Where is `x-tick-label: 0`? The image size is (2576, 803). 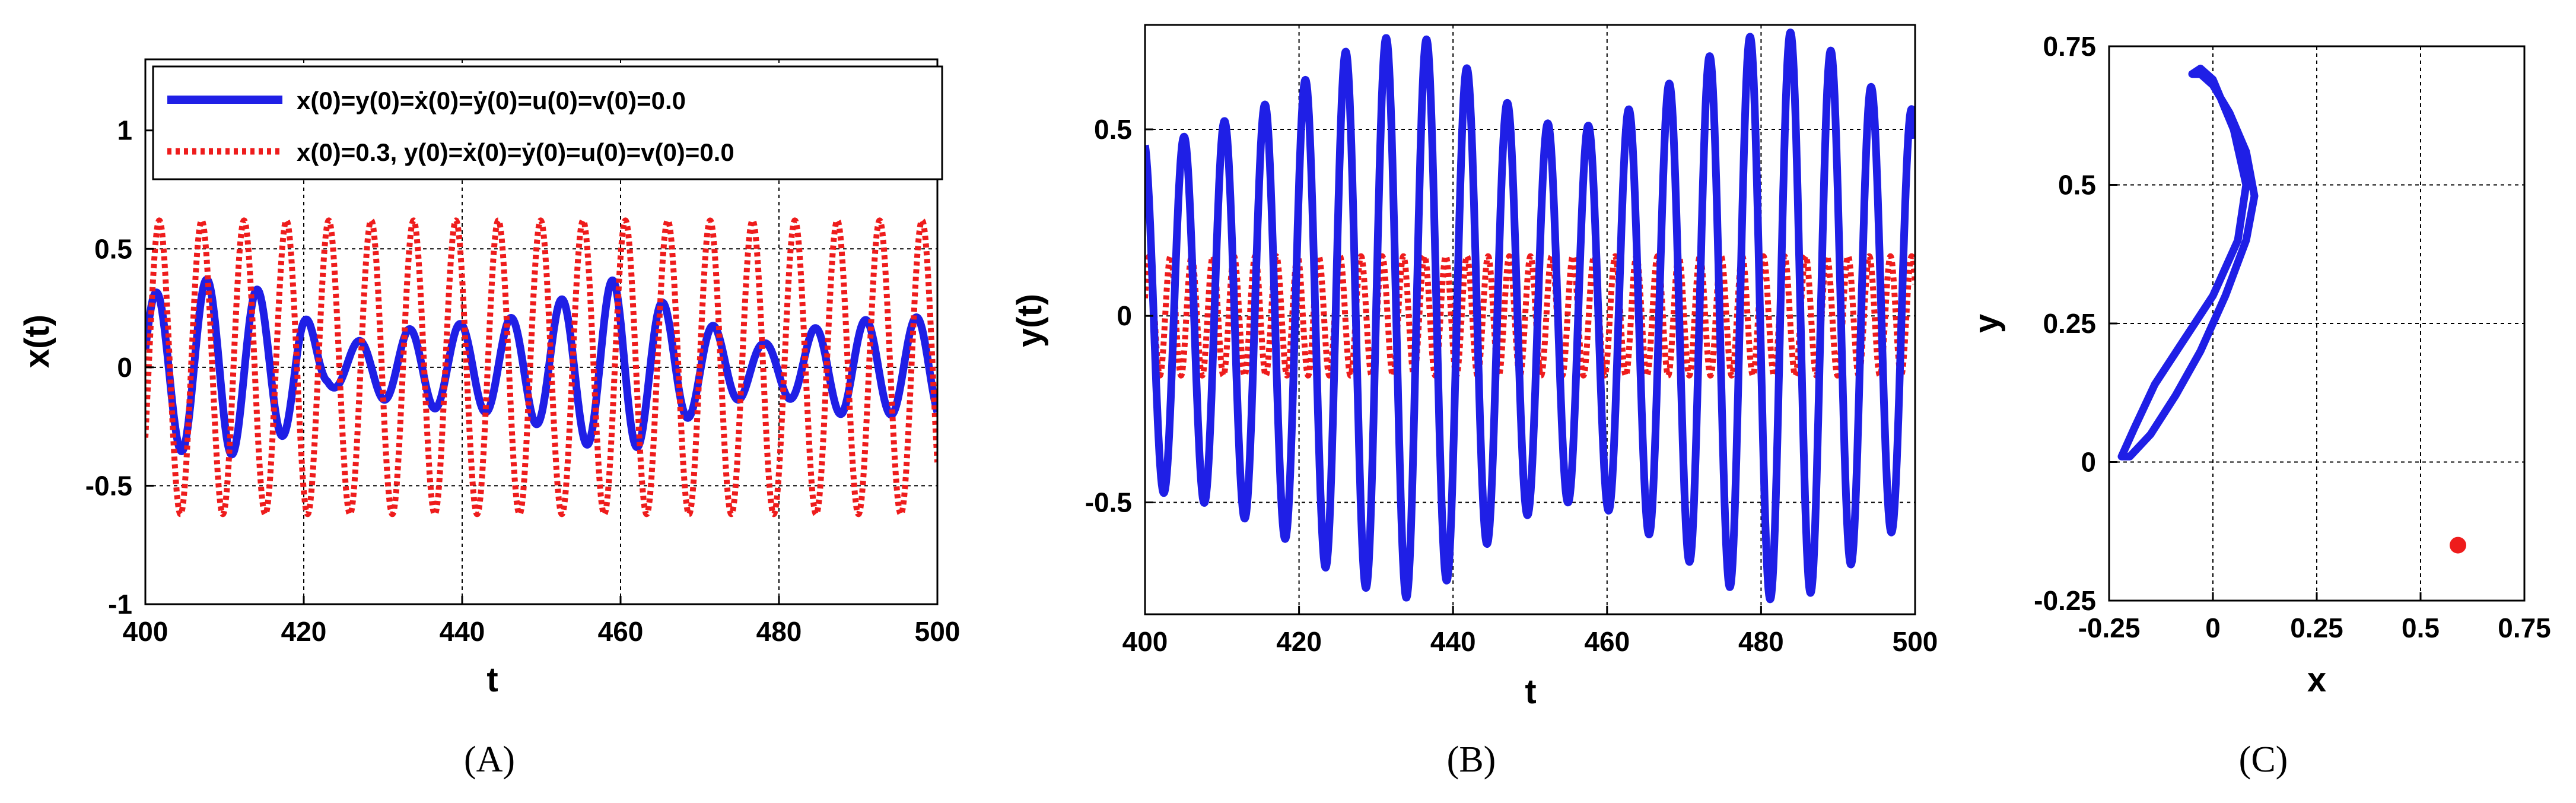 x-tick-label: 0 is located at coordinates (2213, 627).